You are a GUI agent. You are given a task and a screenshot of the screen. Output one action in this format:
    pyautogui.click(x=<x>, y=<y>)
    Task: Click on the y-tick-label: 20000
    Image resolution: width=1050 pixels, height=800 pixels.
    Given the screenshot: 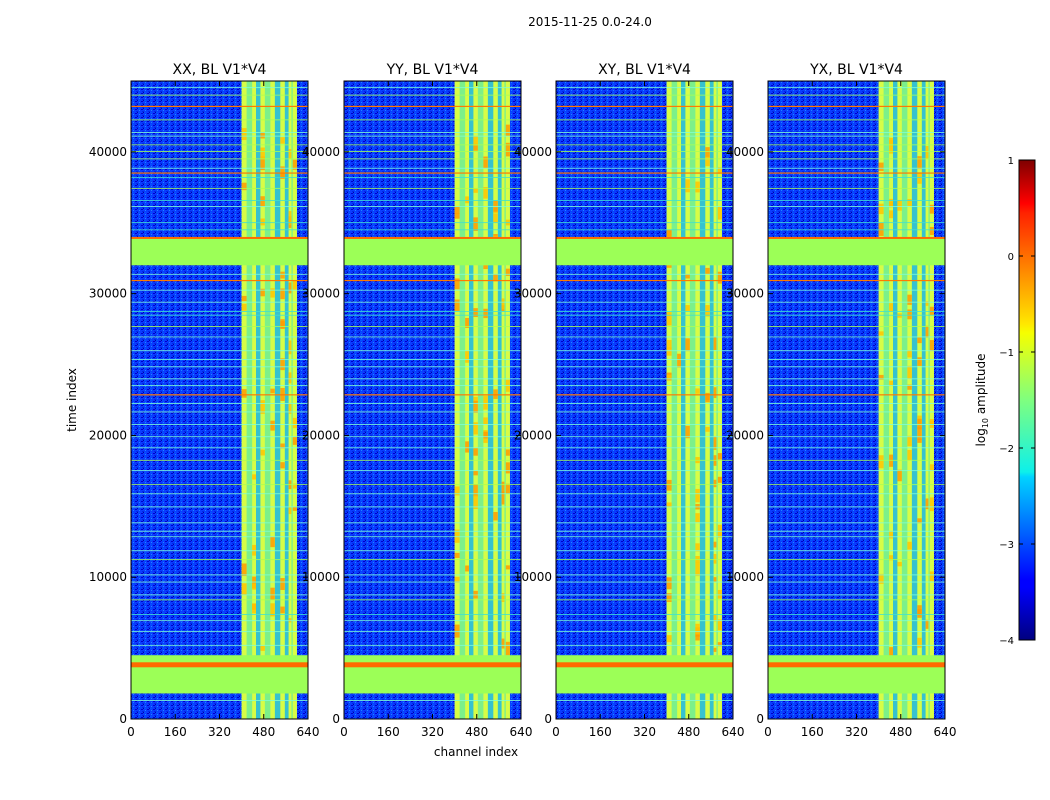 What is the action you would take?
    pyautogui.click(x=533, y=435)
    